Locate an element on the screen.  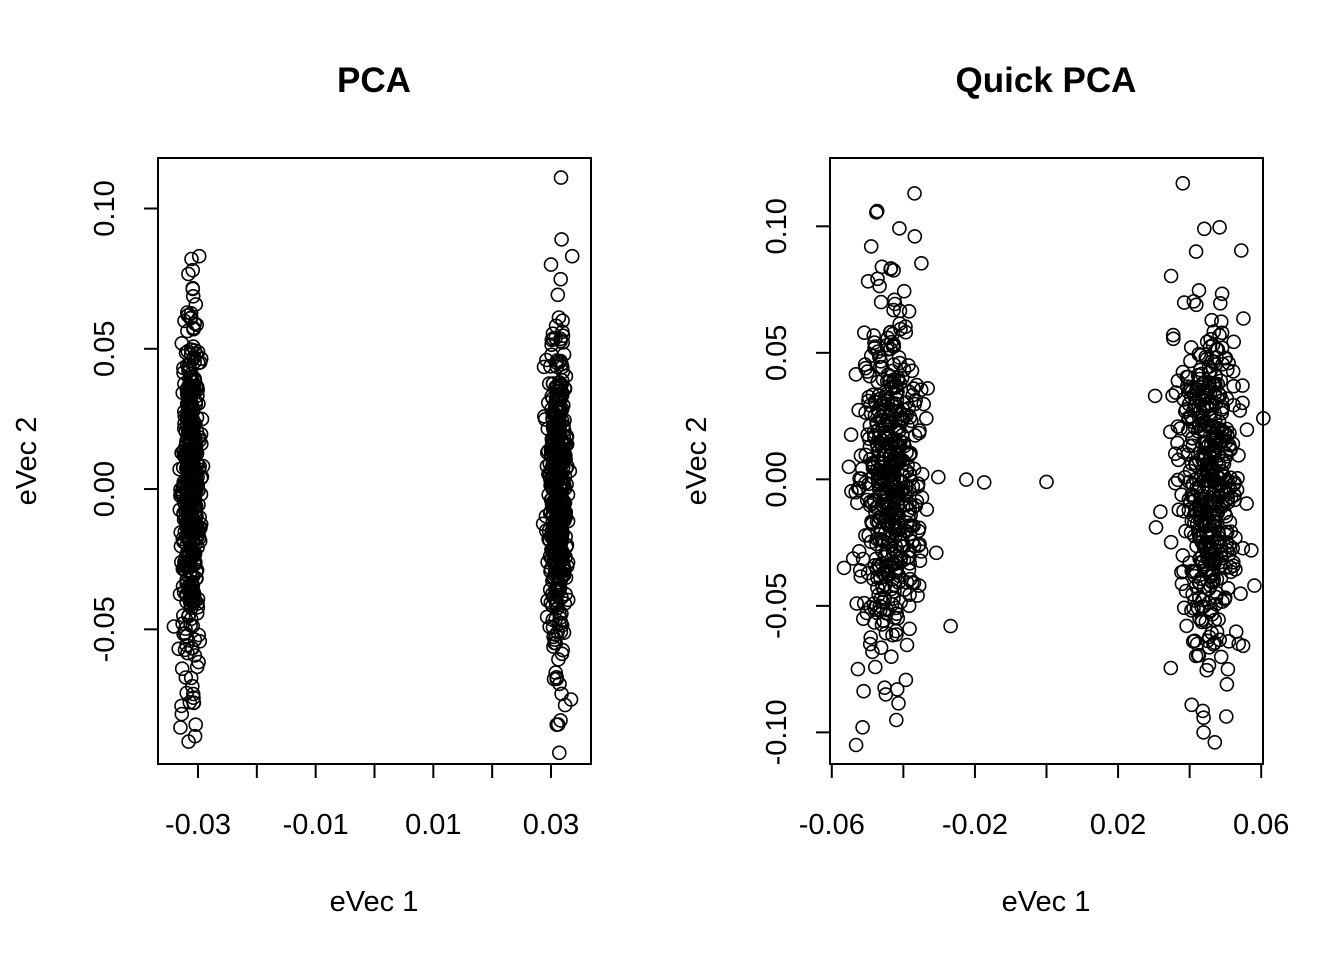
x-tick-label: 0.06 is located at coordinates (1261, 825).